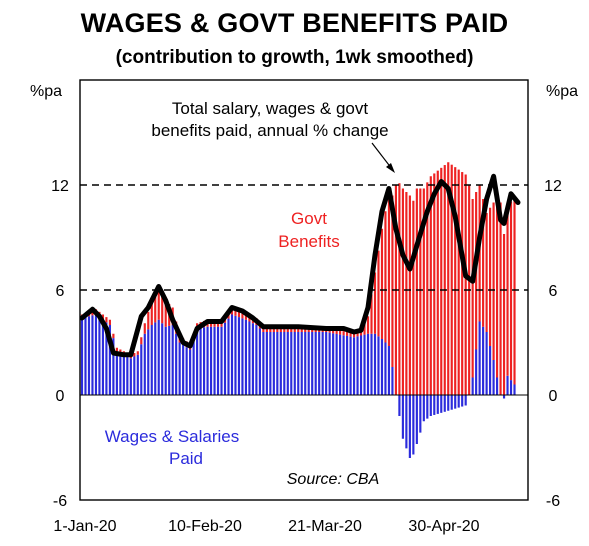  I want to click on x-tick-label: 21-Mar-20, so click(325, 526).